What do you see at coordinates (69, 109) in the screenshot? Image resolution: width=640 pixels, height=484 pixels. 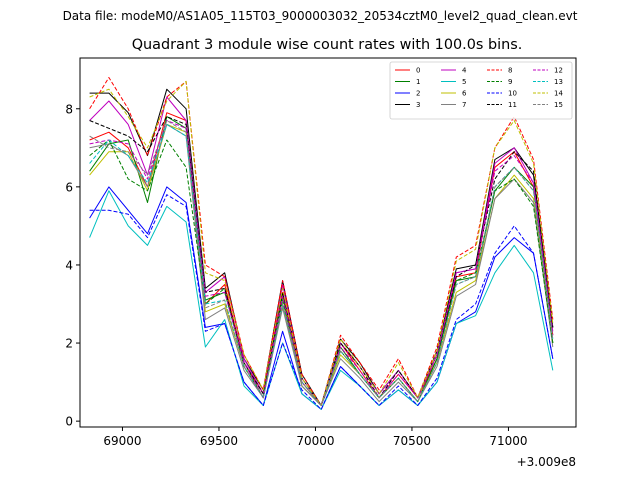 I see `y-tick-label: 8` at bounding box center [69, 109].